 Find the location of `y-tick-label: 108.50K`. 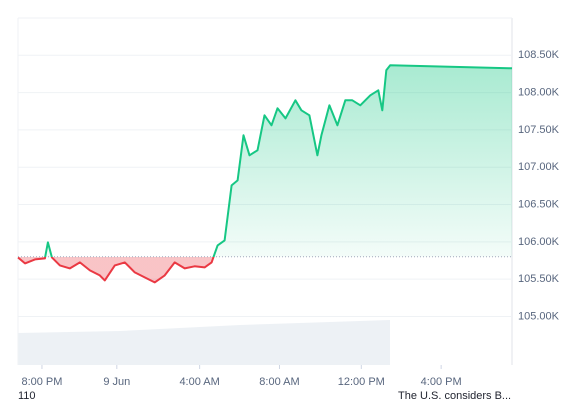

y-tick-label: 108.50K is located at coordinates (539, 55).